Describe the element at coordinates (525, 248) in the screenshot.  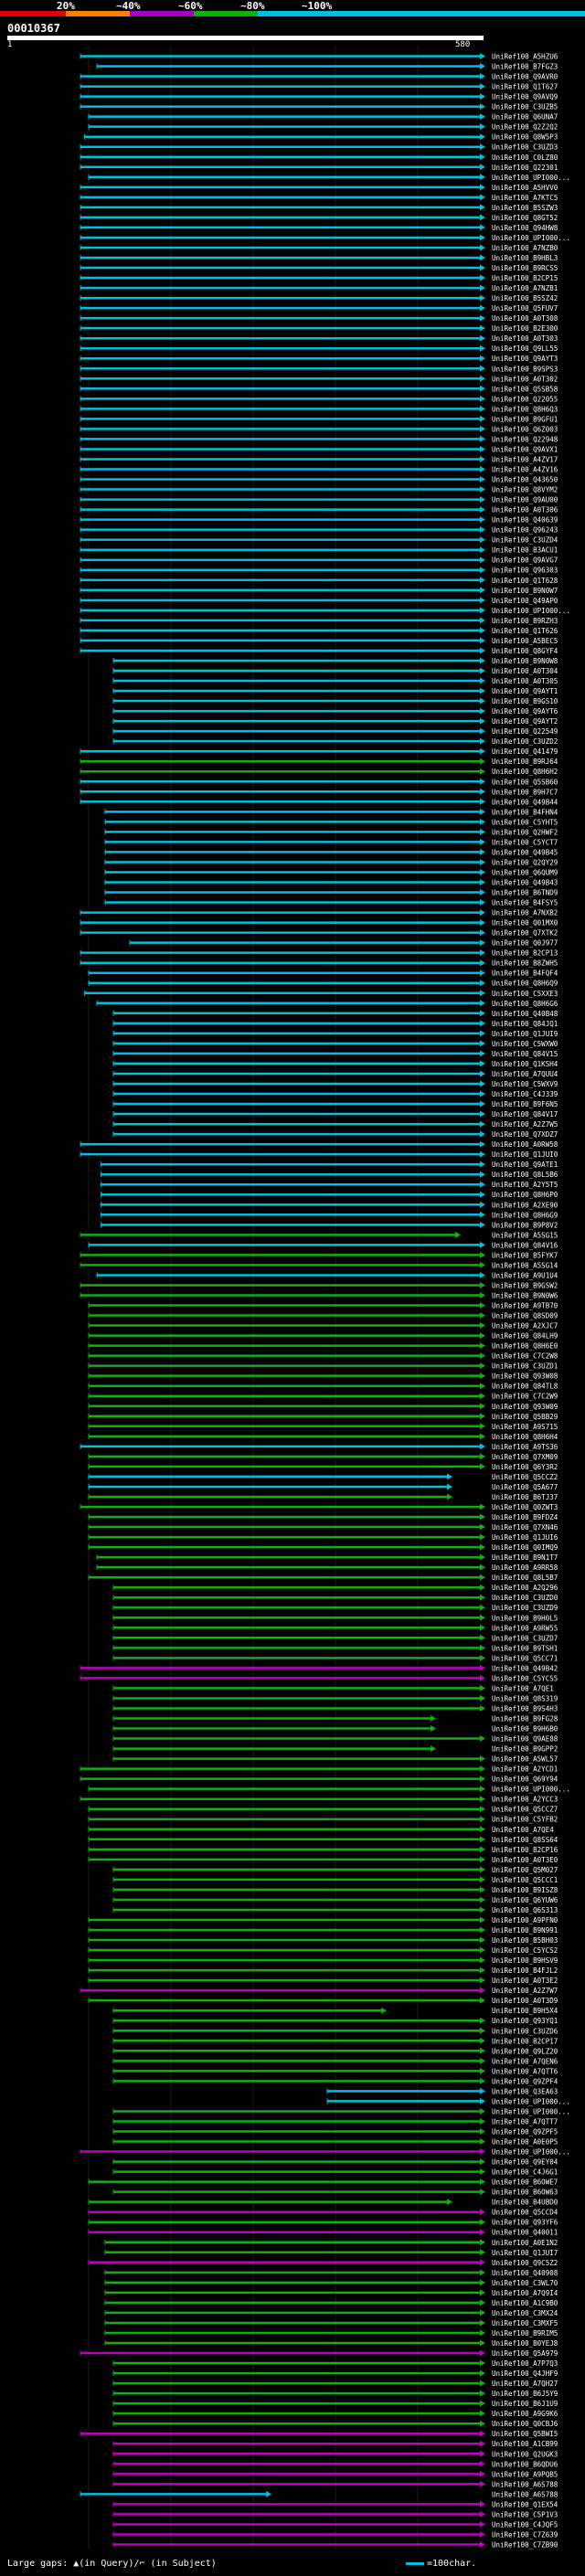
I see `hit-label: UniRef100_A7NZB0` at that location.